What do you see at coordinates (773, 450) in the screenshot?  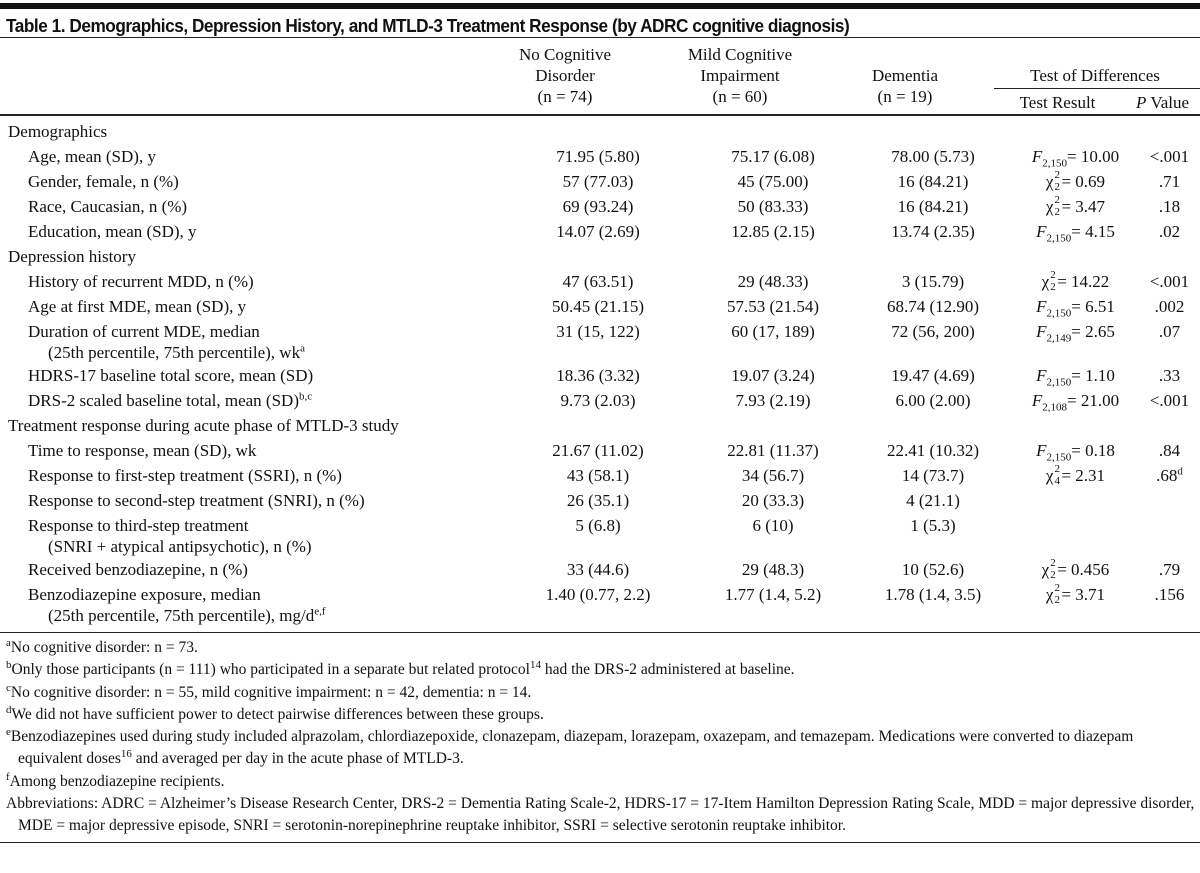 I see `value-cell: 22.81 (11.37)` at bounding box center [773, 450].